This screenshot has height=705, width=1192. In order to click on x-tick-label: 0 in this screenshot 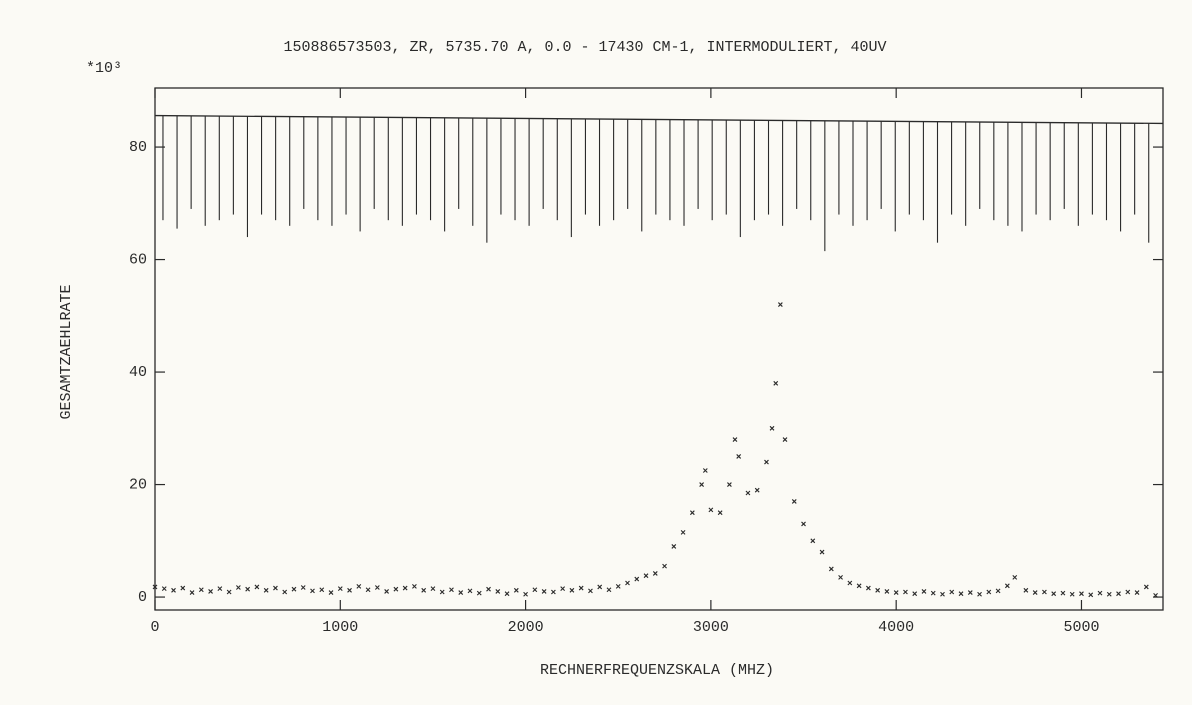, I will do `click(154, 627)`.